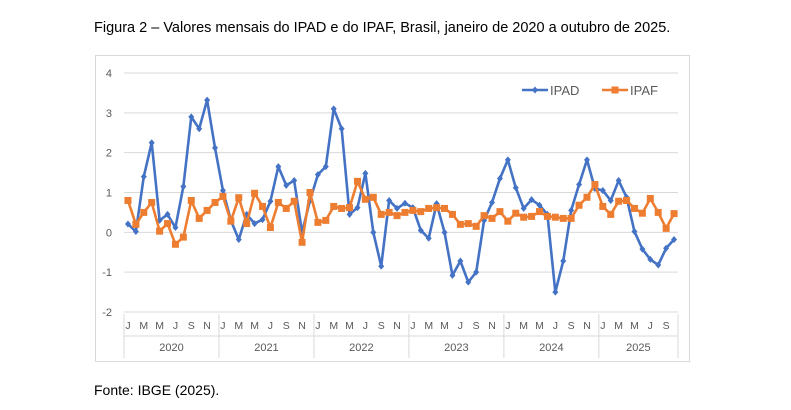 Image resolution: width=791 pixels, height=410 pixels. Describe the element at coordinates (109, 194) in the screenshot. I see `y-tick-label: 1` at that location.